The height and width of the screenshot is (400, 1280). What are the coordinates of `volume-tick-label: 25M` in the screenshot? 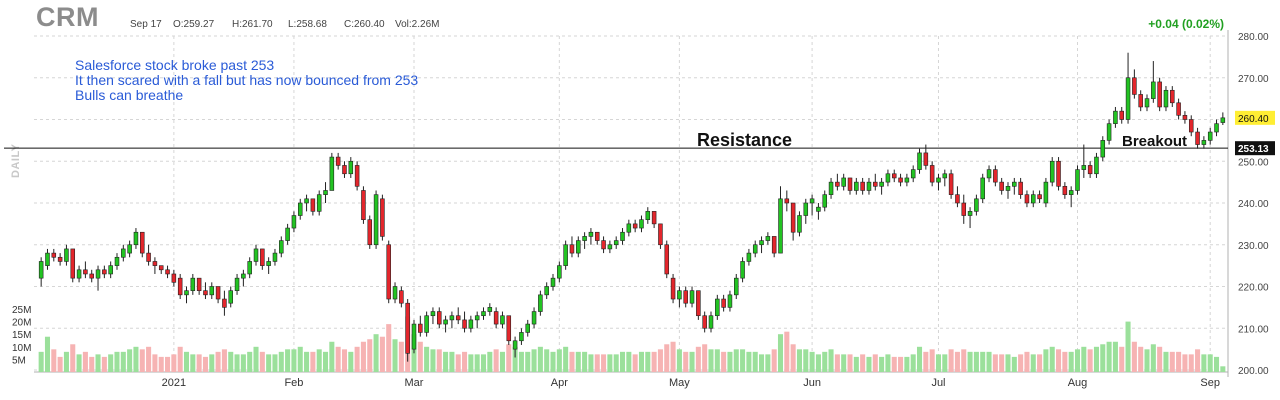 It's located at (21, 310).